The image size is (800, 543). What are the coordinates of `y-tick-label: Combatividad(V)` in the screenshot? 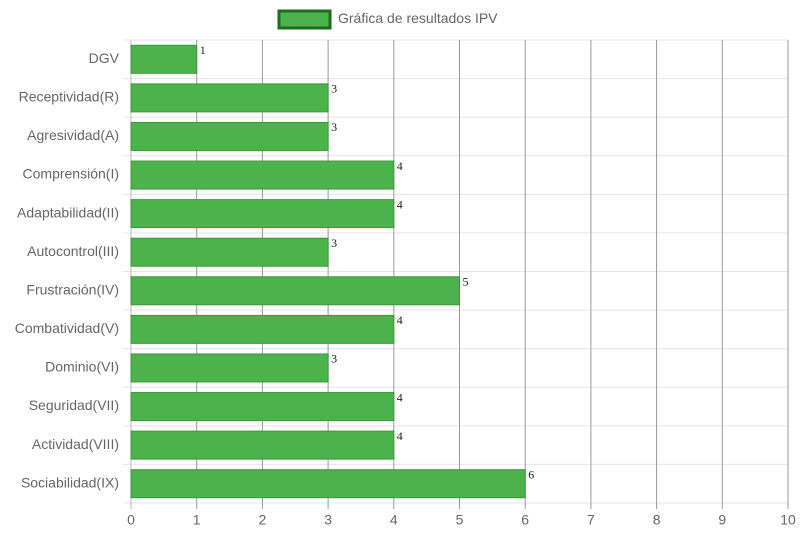 It's located at (67, 328).